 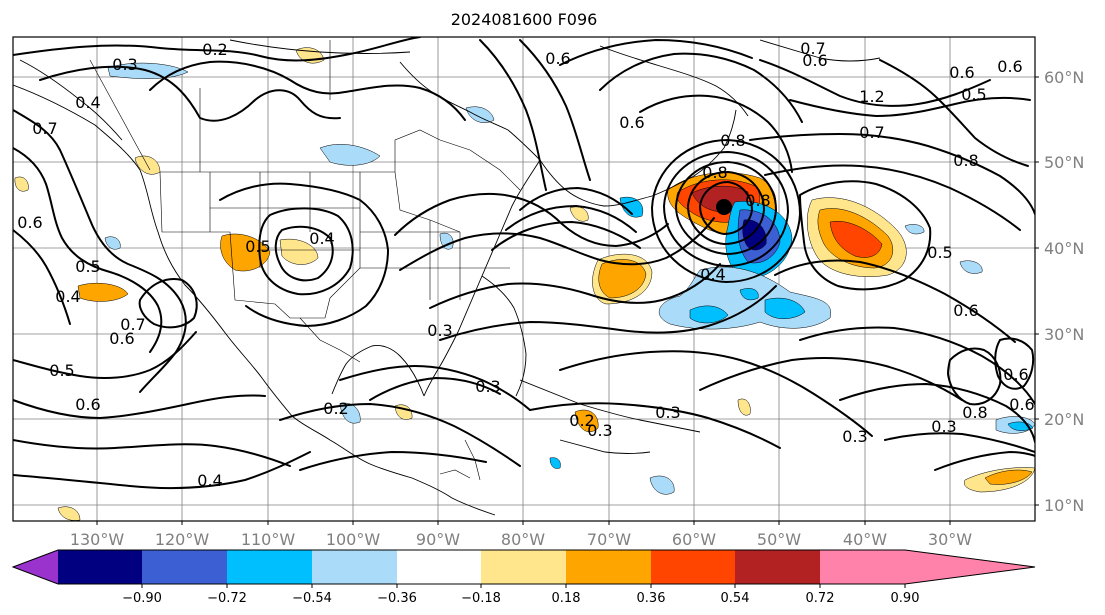 I want to click on lon-label: 50°W, so click(x=779, y=539).